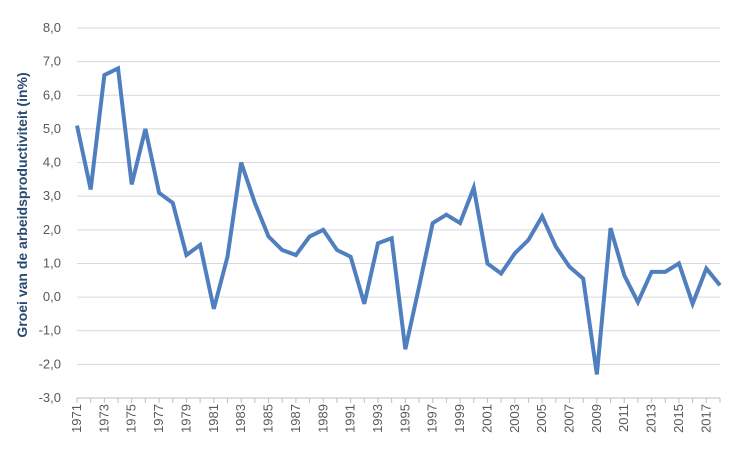 This screenshot has height=457, width=729. What do you see at coordinates (514, 418) in the screenshot?
I see `x-tick-label: 2003` at bounding box center [514, 418].